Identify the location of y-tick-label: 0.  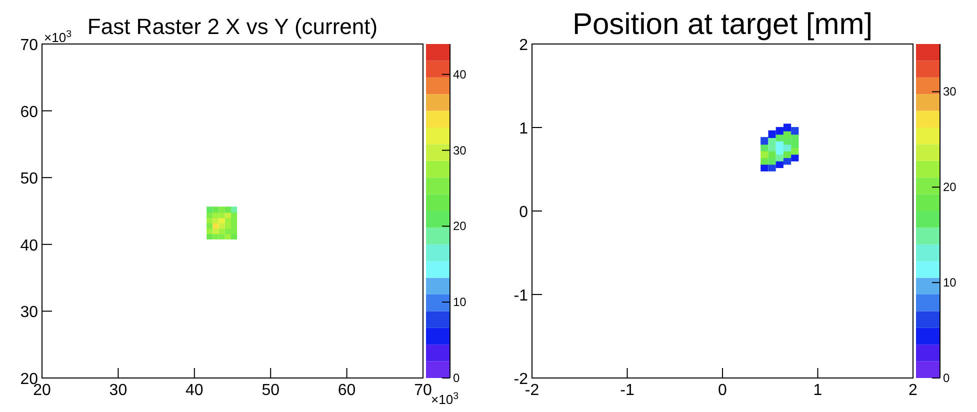
(523, 212).